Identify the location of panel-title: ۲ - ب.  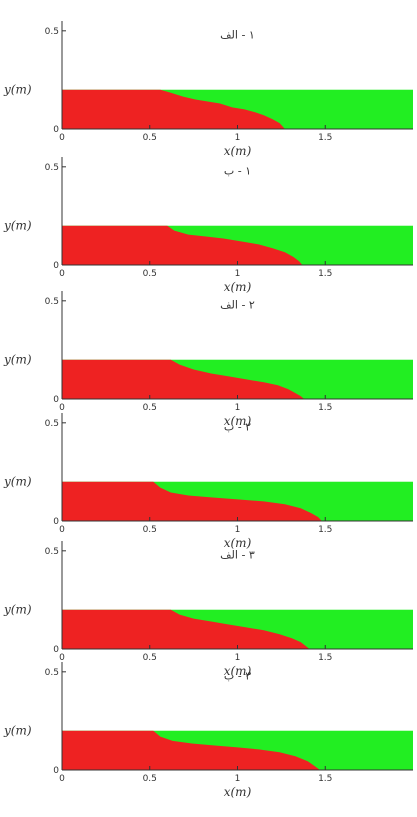
(237, 427).